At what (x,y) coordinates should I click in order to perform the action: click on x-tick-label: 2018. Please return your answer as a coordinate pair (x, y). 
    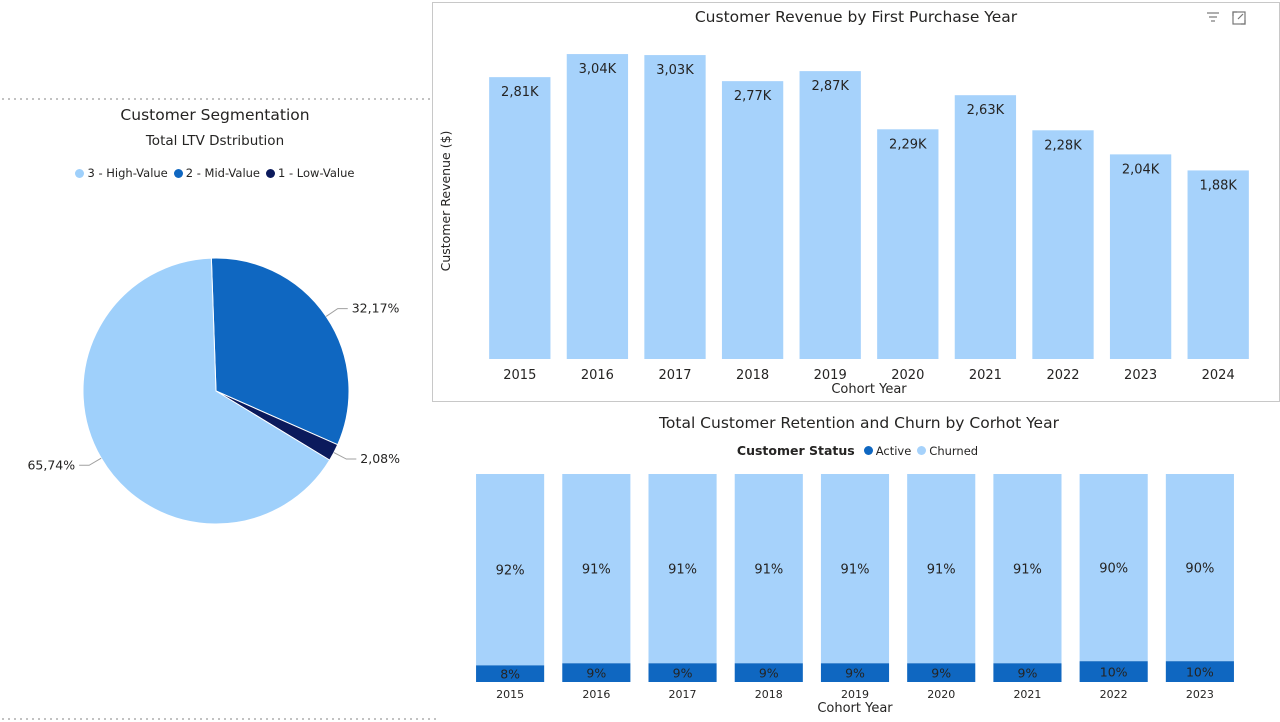
    Looking at the image, I should click on (769, 694).